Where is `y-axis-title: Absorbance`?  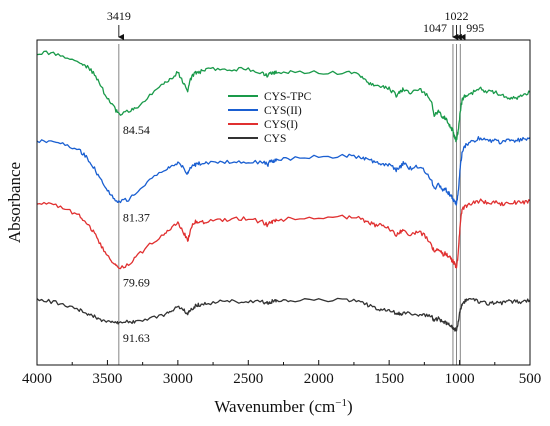
y-axis-title: Absorbance is located at coordinates (14, 202).